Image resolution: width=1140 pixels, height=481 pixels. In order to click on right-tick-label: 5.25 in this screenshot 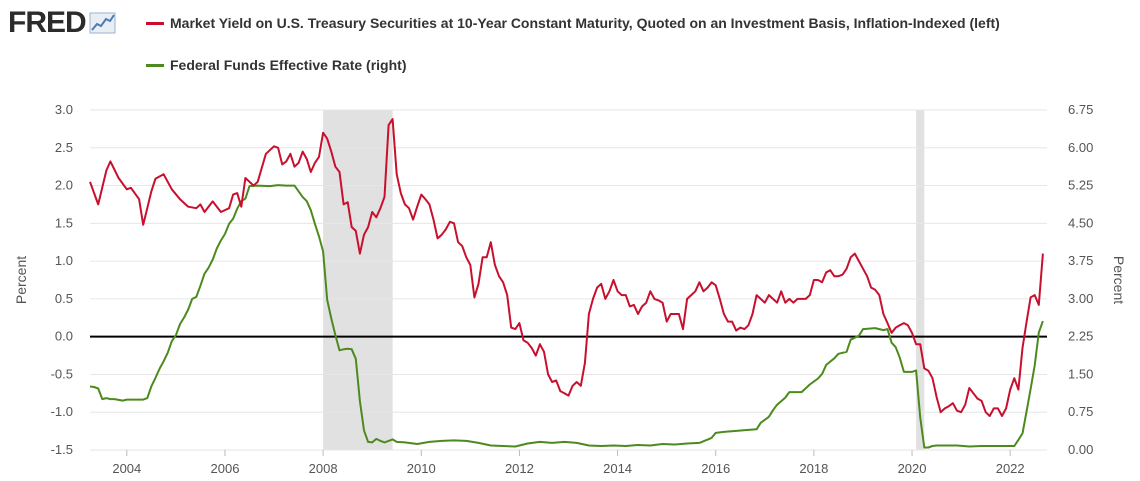, I will do `click(1080, 185)`.